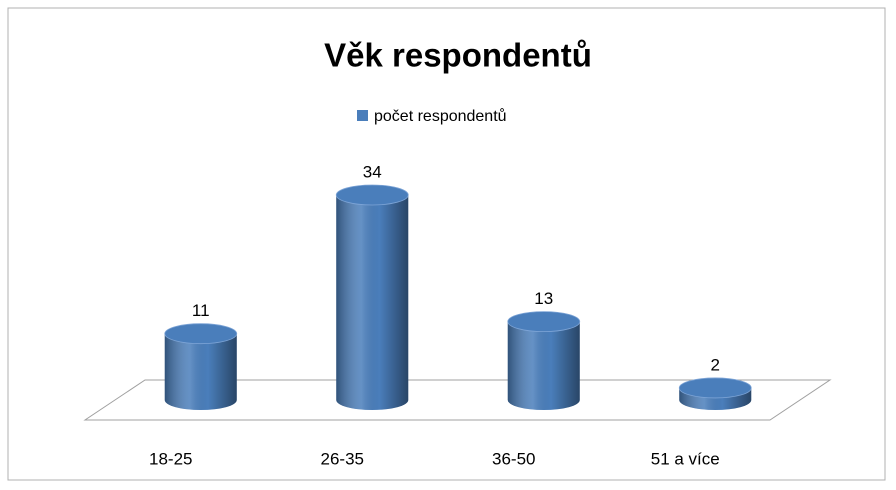  Describe the element at coordinates (201, 310) in the screenshot. I see `data-label: 11` at that location.